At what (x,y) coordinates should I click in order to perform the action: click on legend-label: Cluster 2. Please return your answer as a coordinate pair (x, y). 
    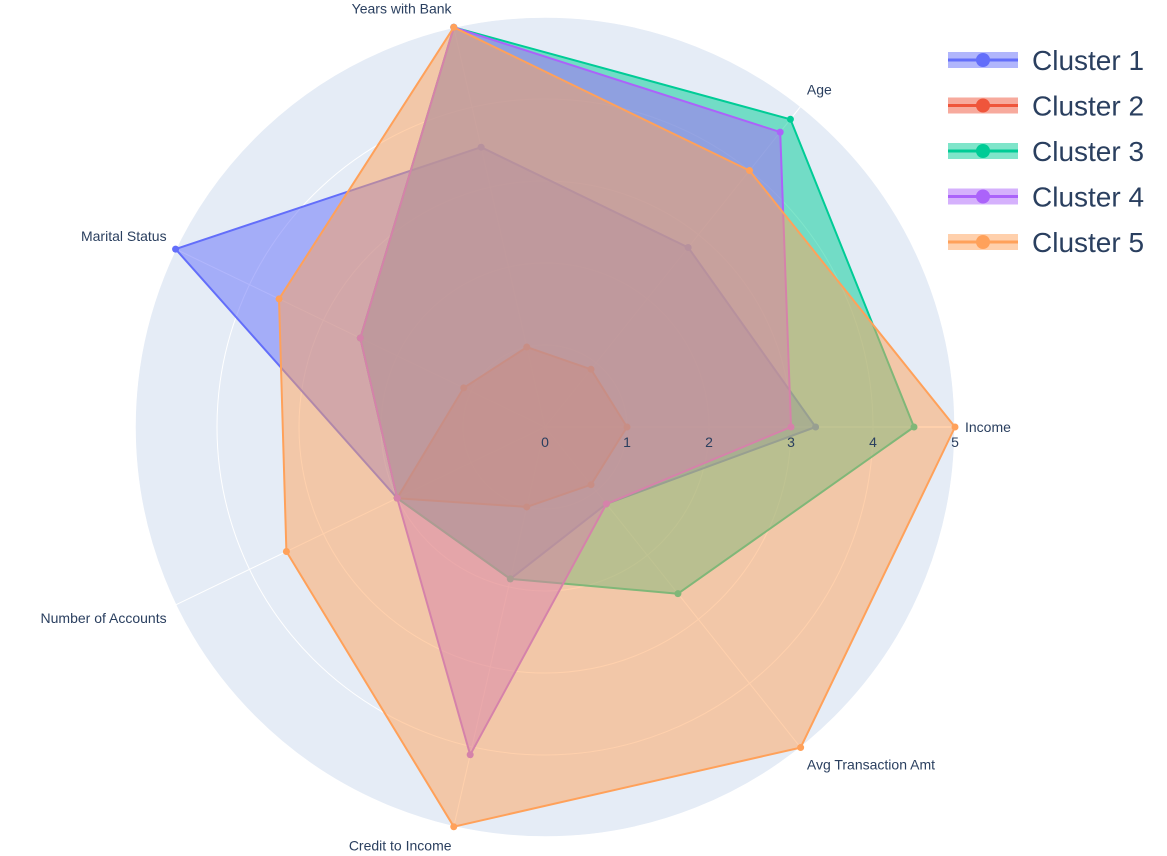
    Looking at the image, I should click on (1088, 106).